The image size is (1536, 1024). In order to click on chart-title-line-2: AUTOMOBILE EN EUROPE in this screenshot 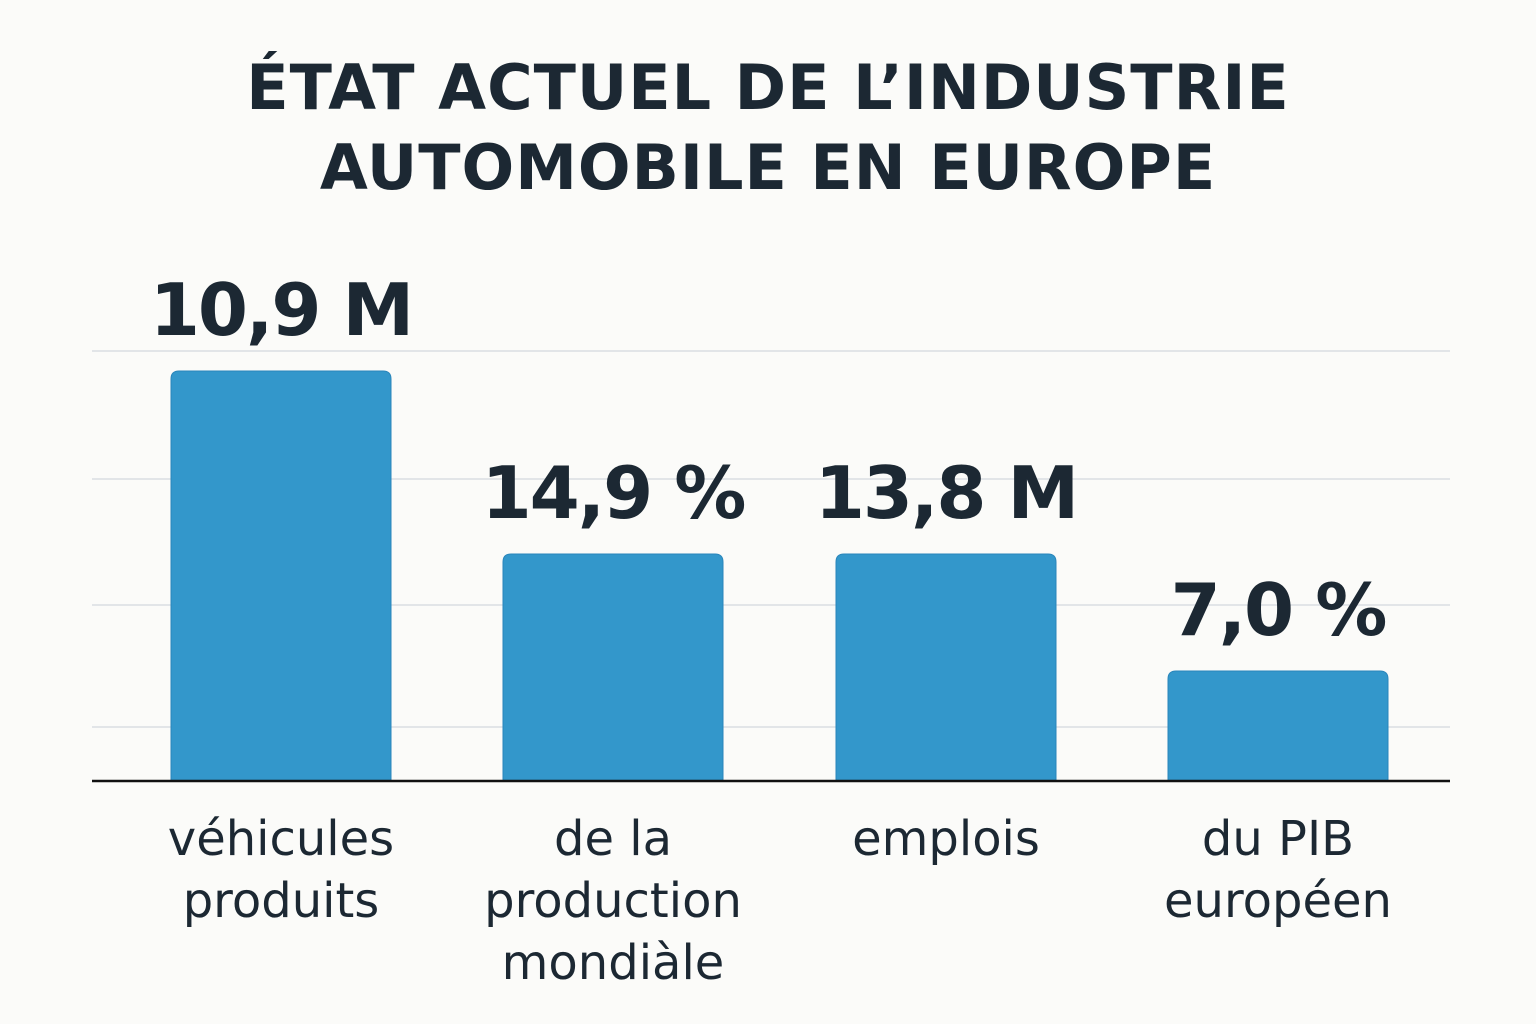, I will do `click(768, 167)`.